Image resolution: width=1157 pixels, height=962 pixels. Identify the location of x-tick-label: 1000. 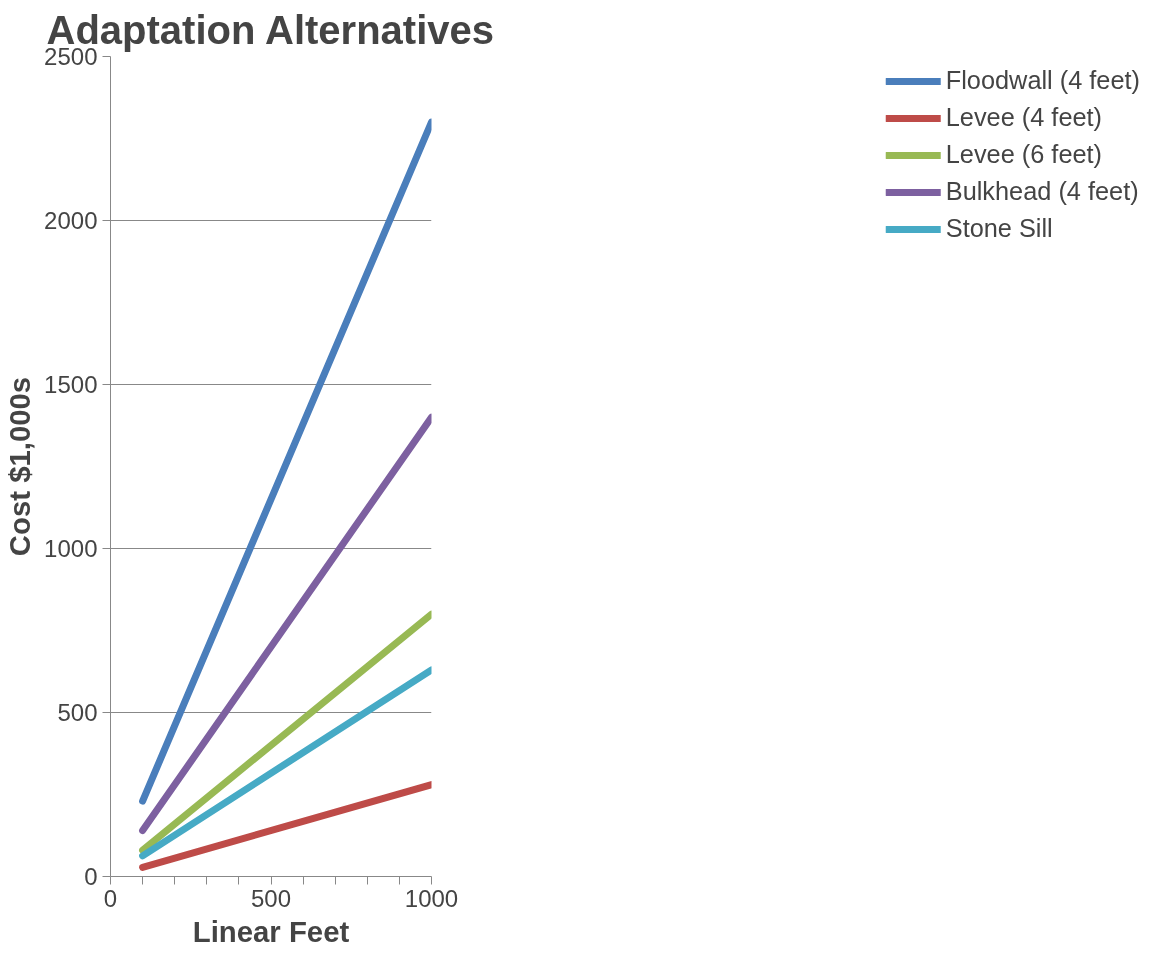
(431, 898).